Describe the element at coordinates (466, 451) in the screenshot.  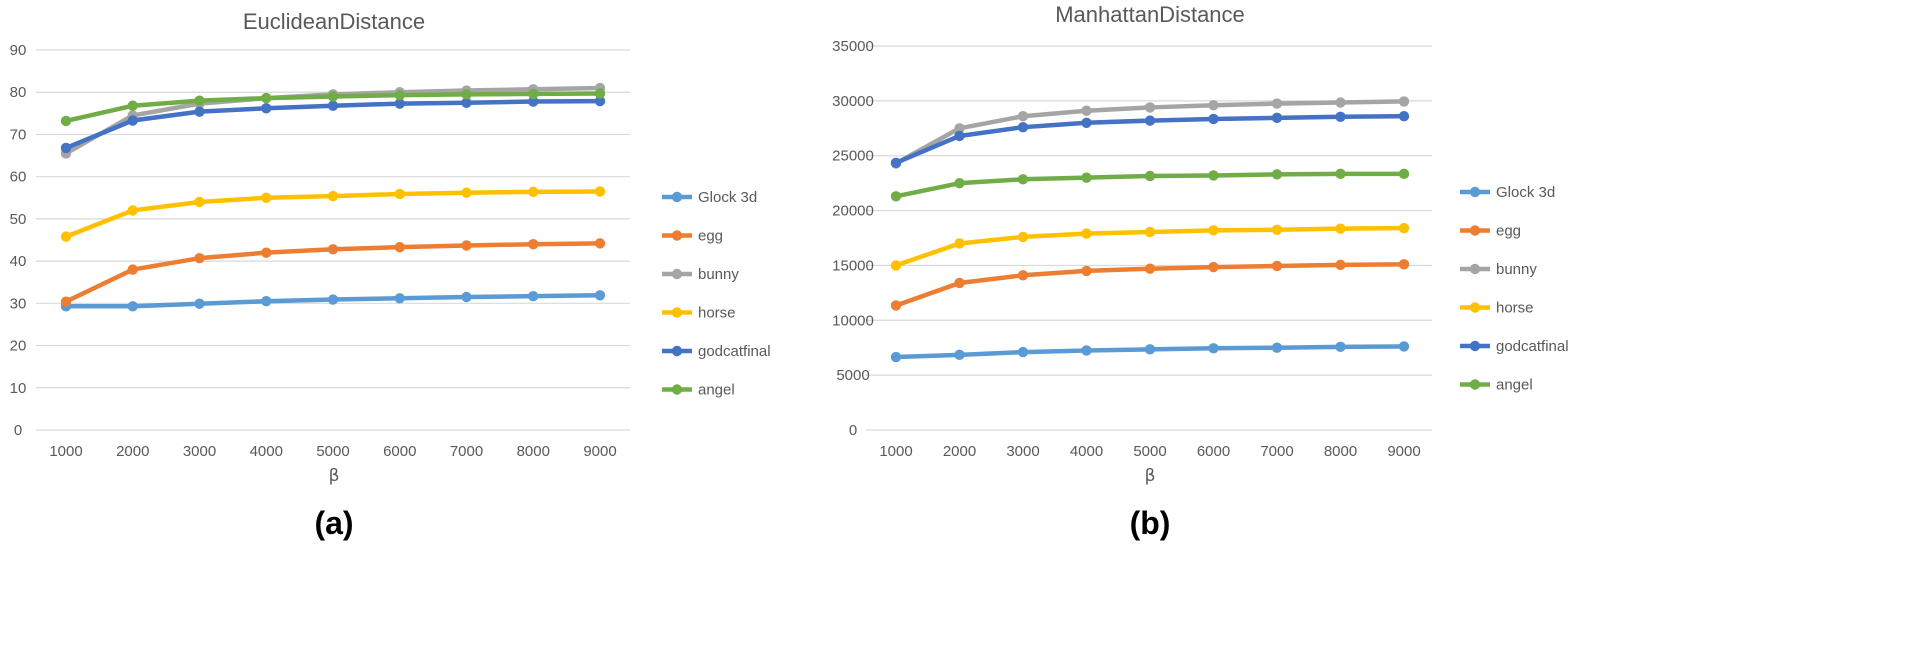
I see `x-tick-label-a: 7000` at that location.